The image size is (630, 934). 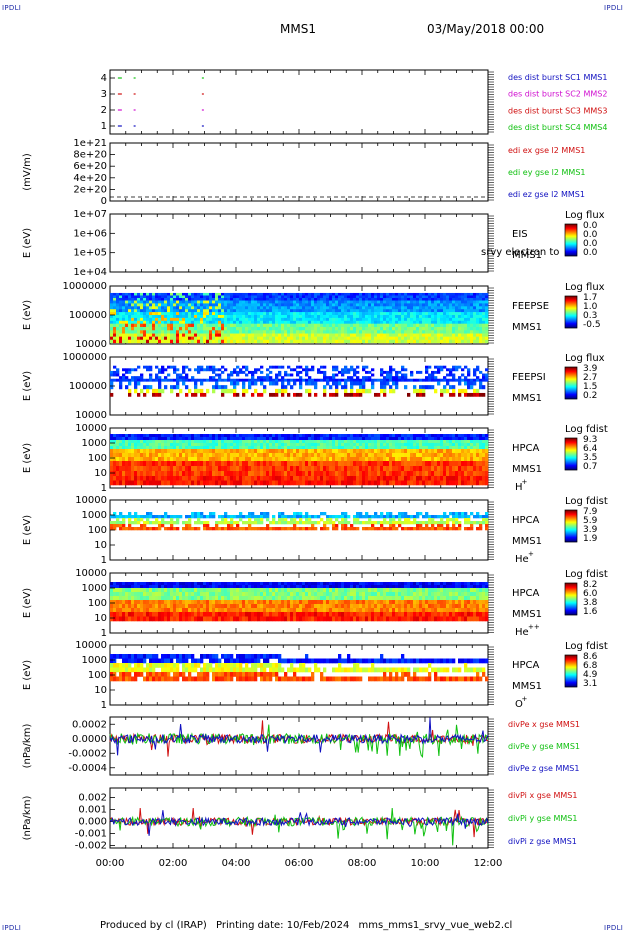 What do you see at coordinates (592, 325) in the screenshot?
I see `colorbar-tick-label: -0.5` at bounding box center [592, 325].